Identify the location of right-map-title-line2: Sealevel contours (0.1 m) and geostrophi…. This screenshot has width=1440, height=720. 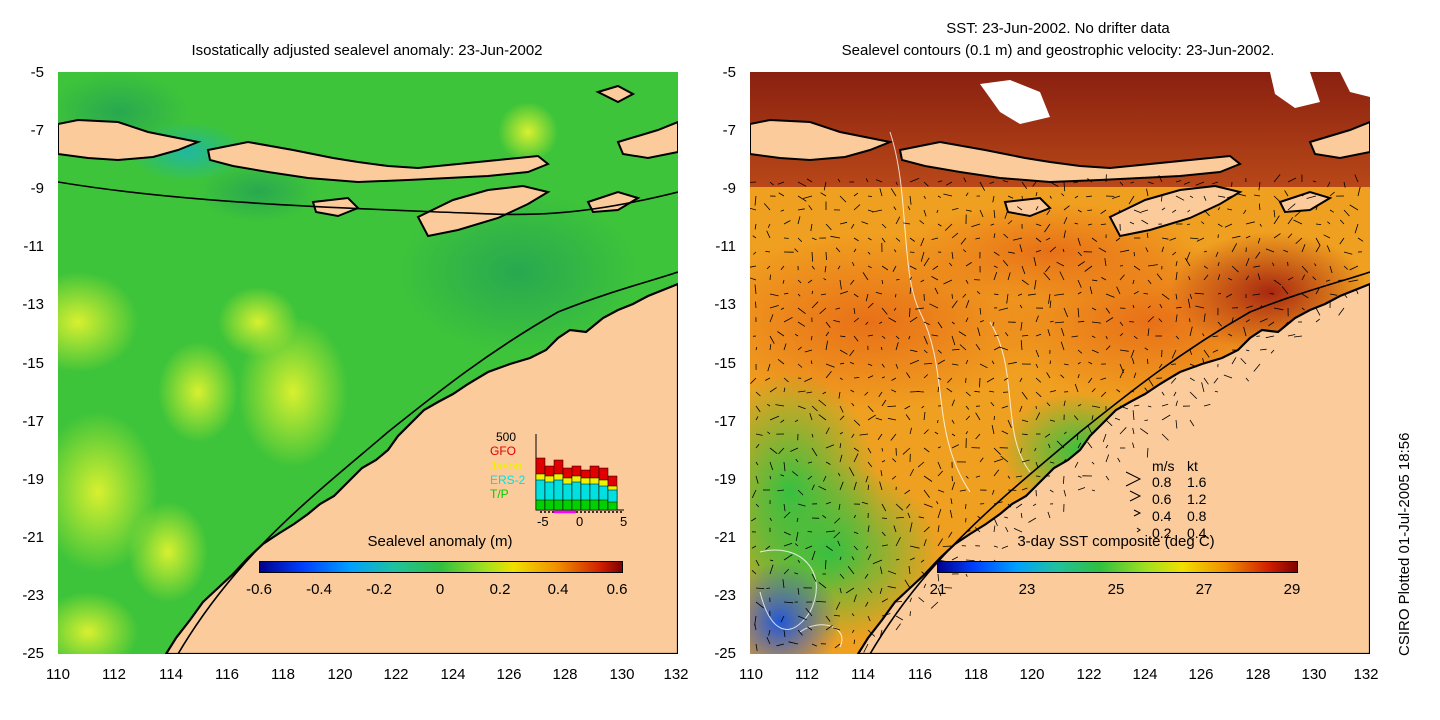
(1058, 50).